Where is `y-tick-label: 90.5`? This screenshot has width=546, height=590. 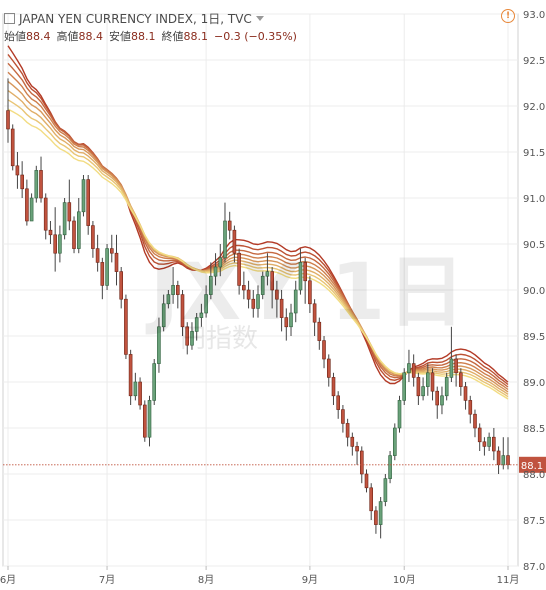 y-tick-label: 90.5 is located at coordinates (534, 245).